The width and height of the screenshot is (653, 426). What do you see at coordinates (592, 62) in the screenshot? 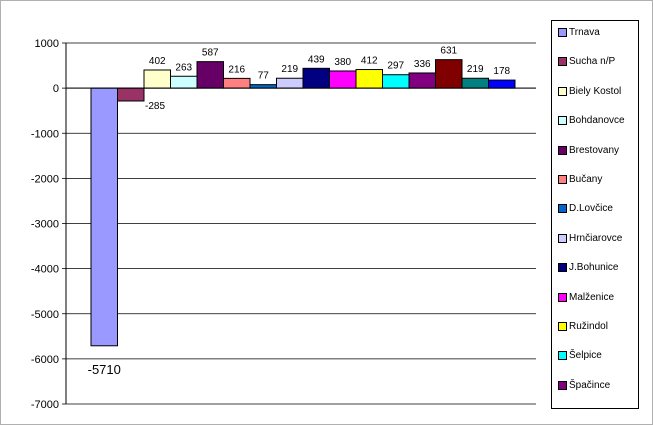
I see `legend-label: Sucha n/P` at bounding box center [592, 62].